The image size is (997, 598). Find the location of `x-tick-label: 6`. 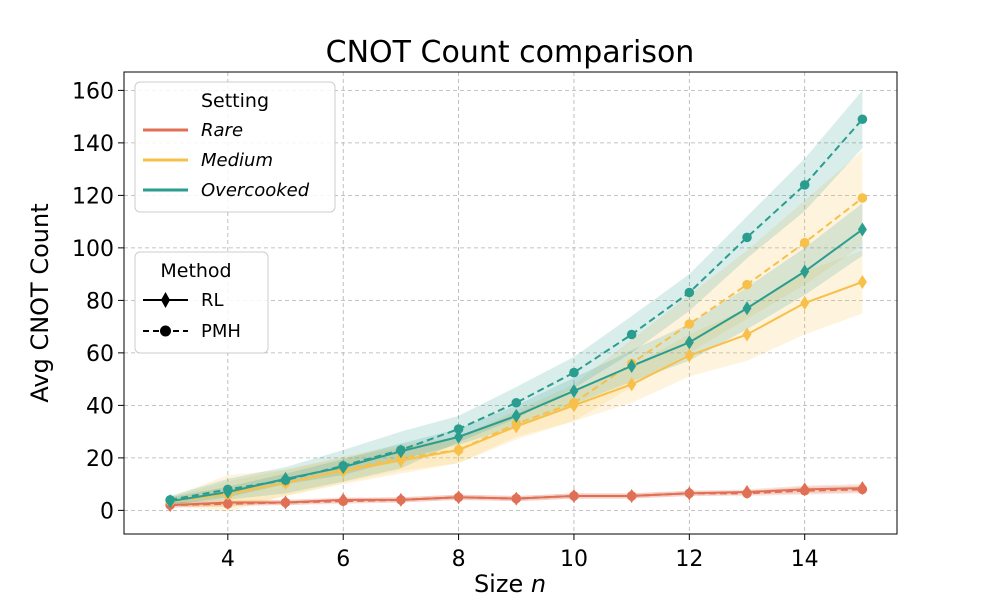

x-tick-label: 6 is located at coordinates (343, 559).